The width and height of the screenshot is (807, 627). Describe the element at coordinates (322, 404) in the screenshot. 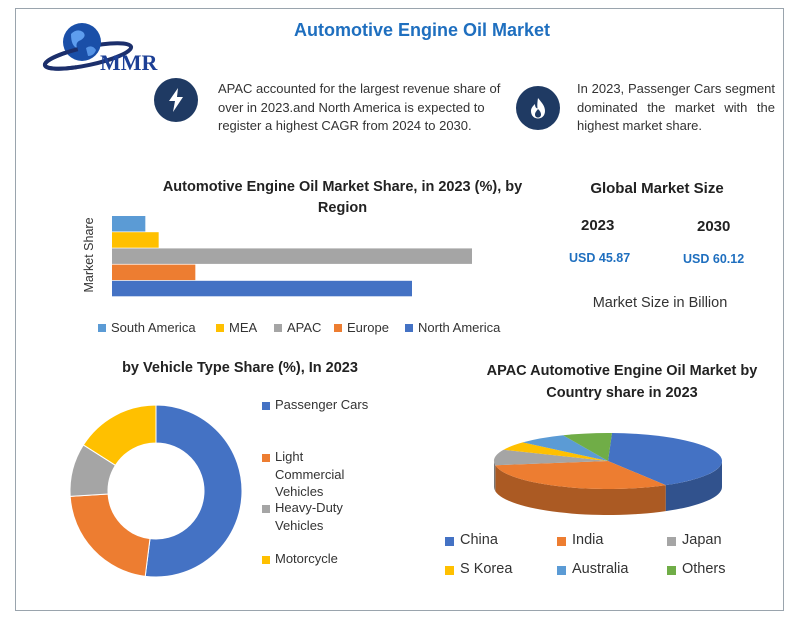

I see `legend-label: Passenger Cars` at that location.